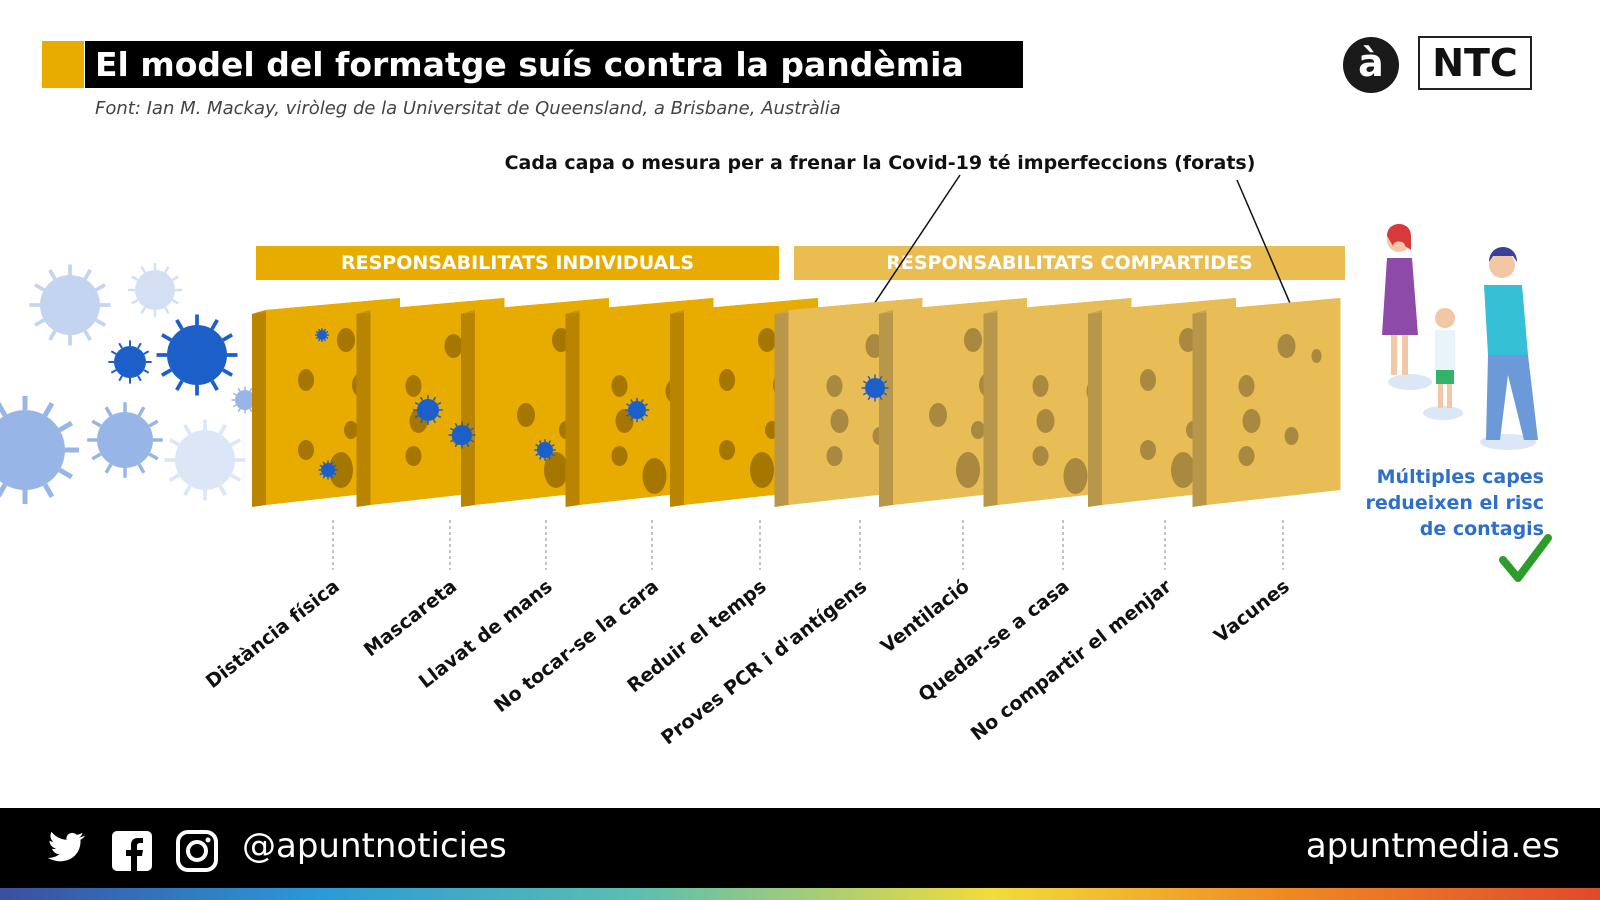  I want to click on checkmark-icon, so click(1525, 558).